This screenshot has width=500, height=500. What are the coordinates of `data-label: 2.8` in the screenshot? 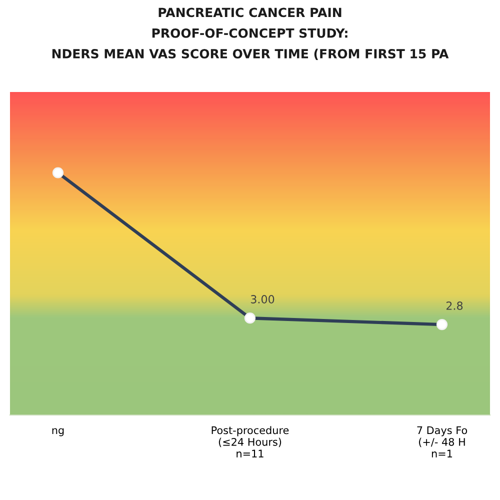 It's located at (454, 306).